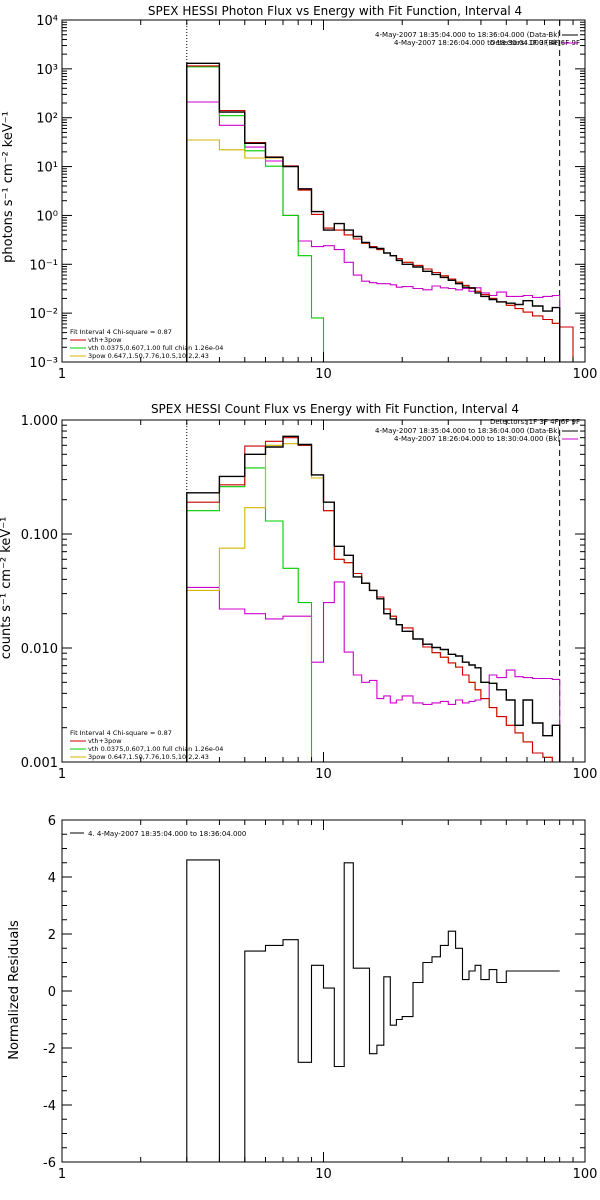  Describe the element at coordinates (14, 990) in the screenshot. I see `residuals-ylabel: Normalized Residuals` at that location.